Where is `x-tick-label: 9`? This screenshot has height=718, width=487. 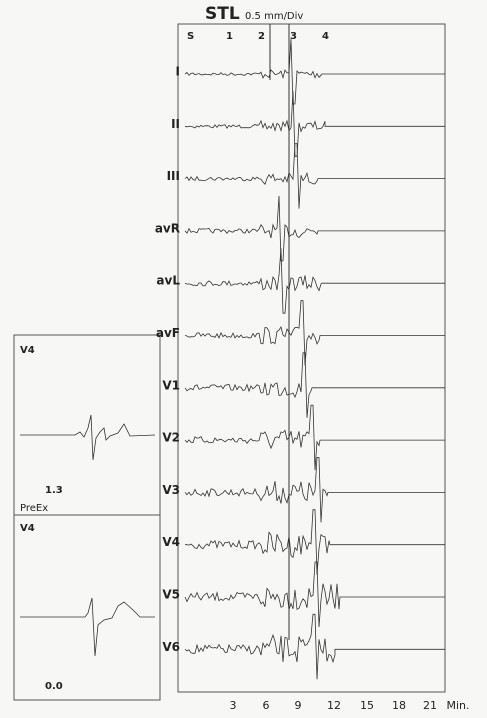
x-tick-label: 9 is located at coordinates (298, 705).